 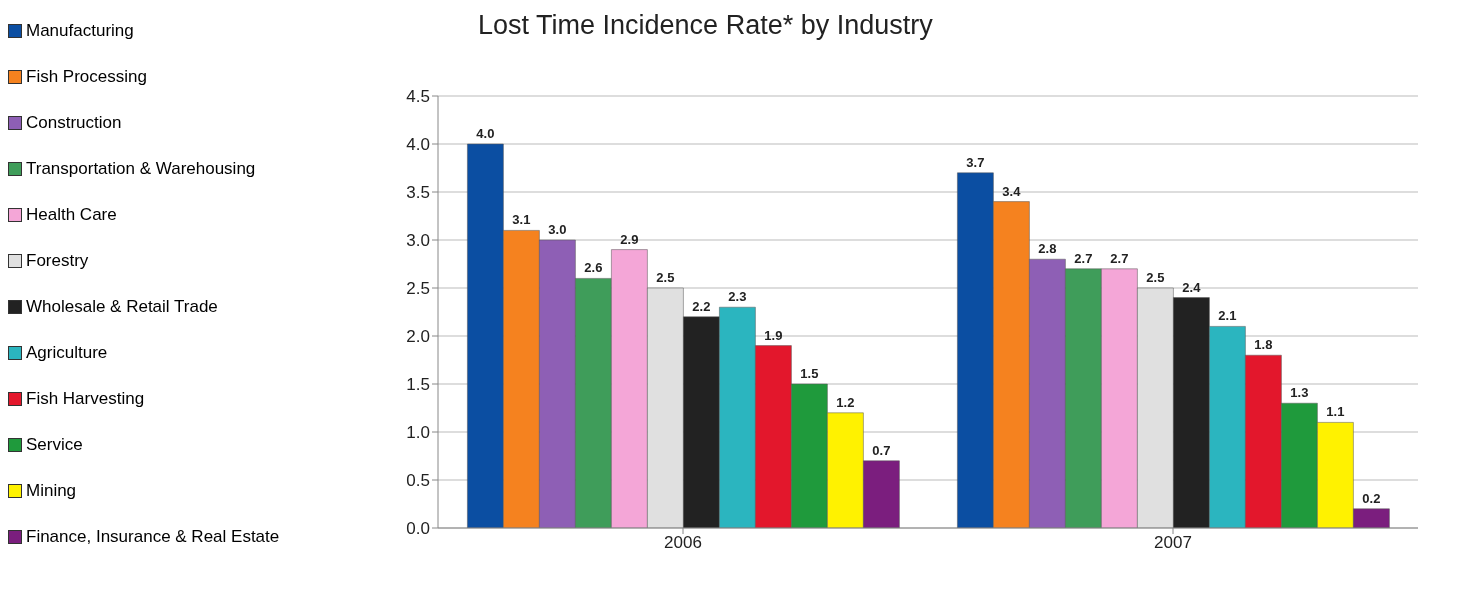 What do you see at coordinates (418, 337) in the screenshot?
I see `y-tick-label: 2.0` at bounding box center [418, 337].